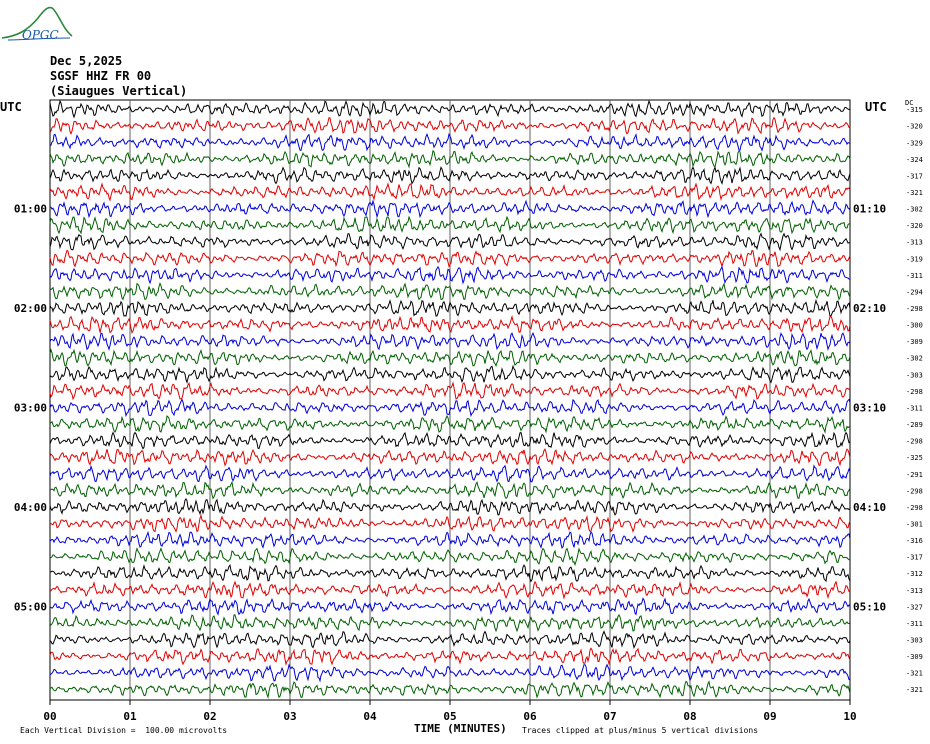 The image size is (930, 744). What do you see at coordinates (869, 606) in the screenshot?
I see `right-time-label: 05:10` at bounding box center [869, 606].